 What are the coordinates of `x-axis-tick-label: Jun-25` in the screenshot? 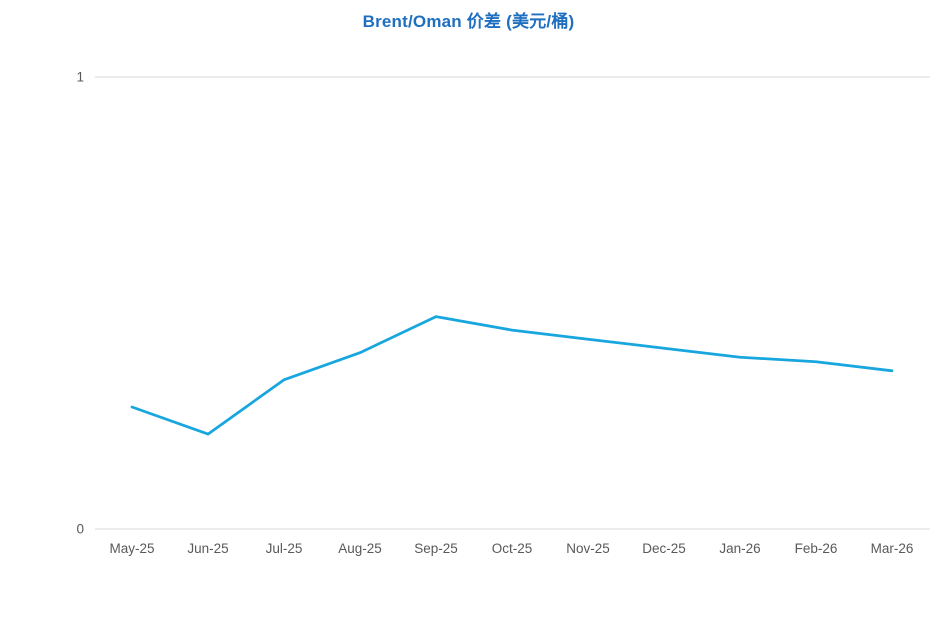 It's located at (207, 548).